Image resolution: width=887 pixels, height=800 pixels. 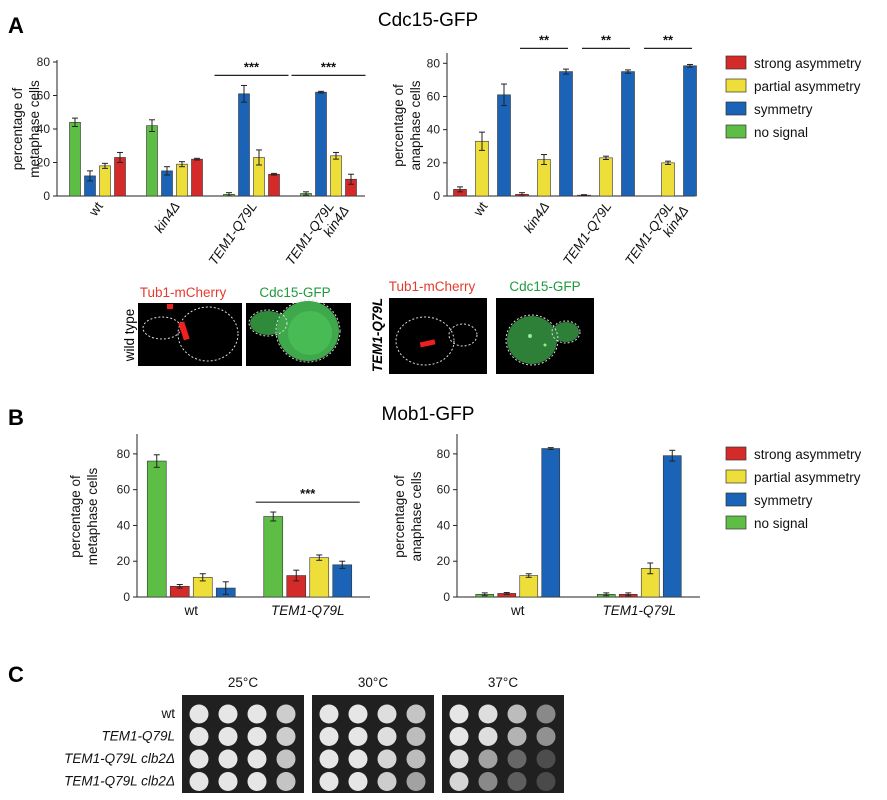 I want to click on panel-label-a: A, so click(x=16, y=25).